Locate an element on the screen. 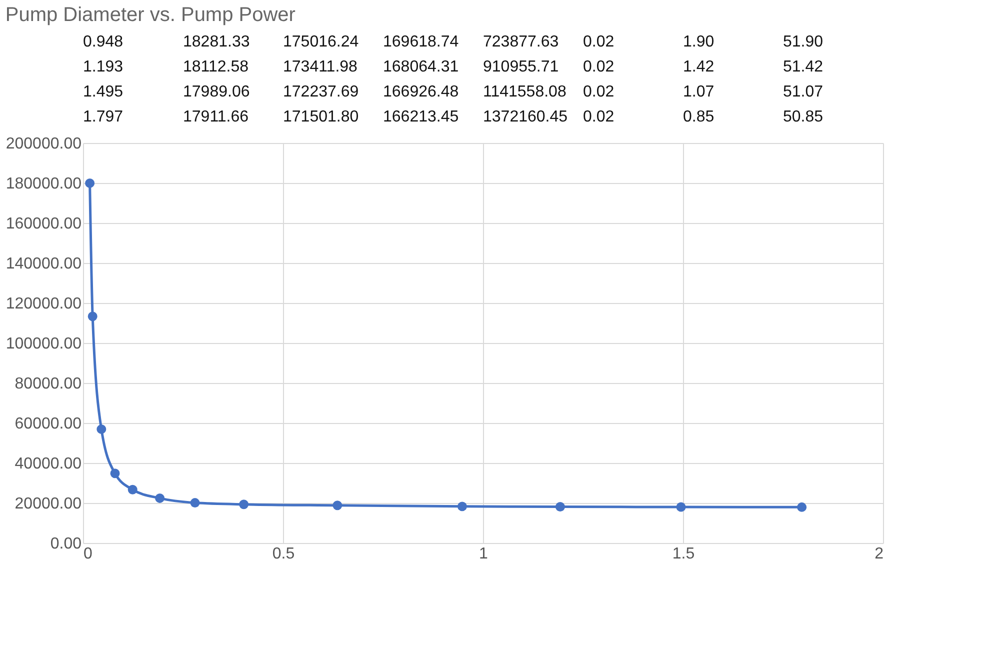  text: 172237.69 is located at coordinates (321, 92).